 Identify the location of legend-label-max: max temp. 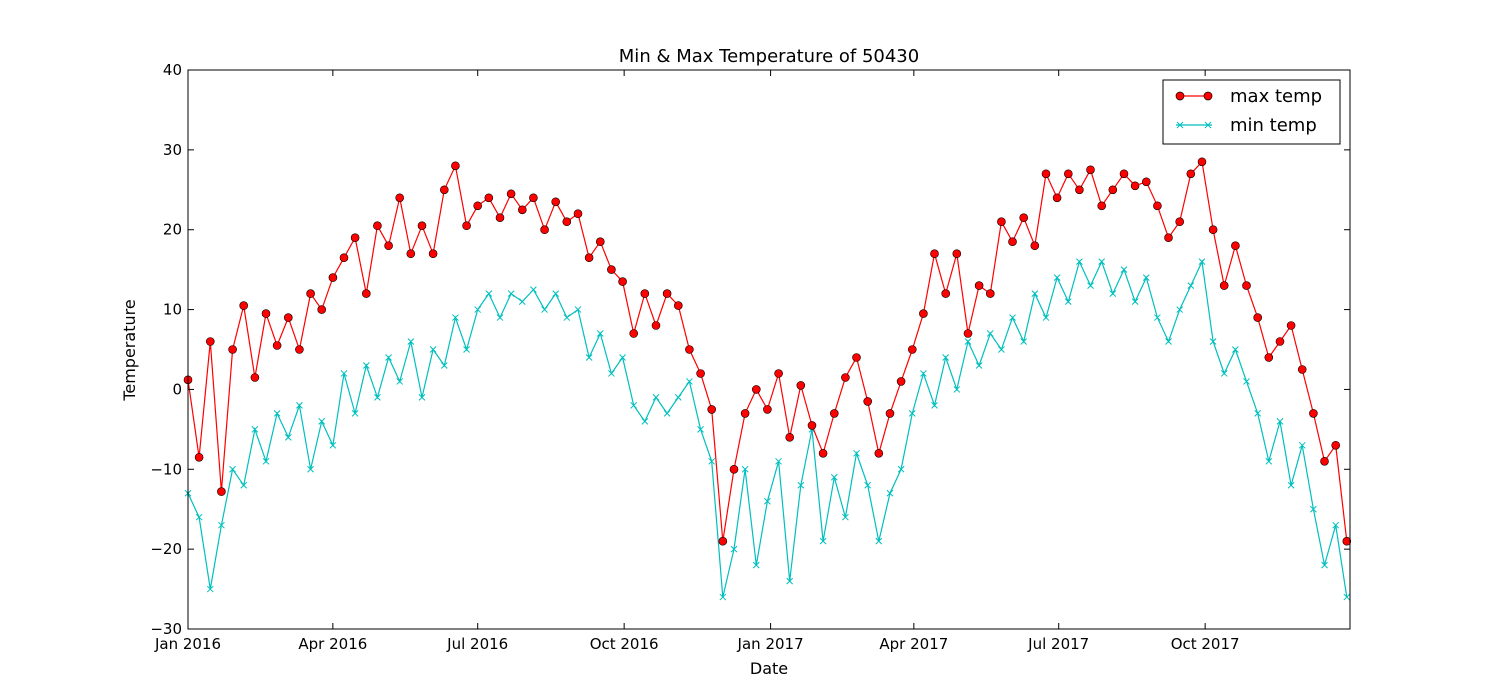
(1276, 96).